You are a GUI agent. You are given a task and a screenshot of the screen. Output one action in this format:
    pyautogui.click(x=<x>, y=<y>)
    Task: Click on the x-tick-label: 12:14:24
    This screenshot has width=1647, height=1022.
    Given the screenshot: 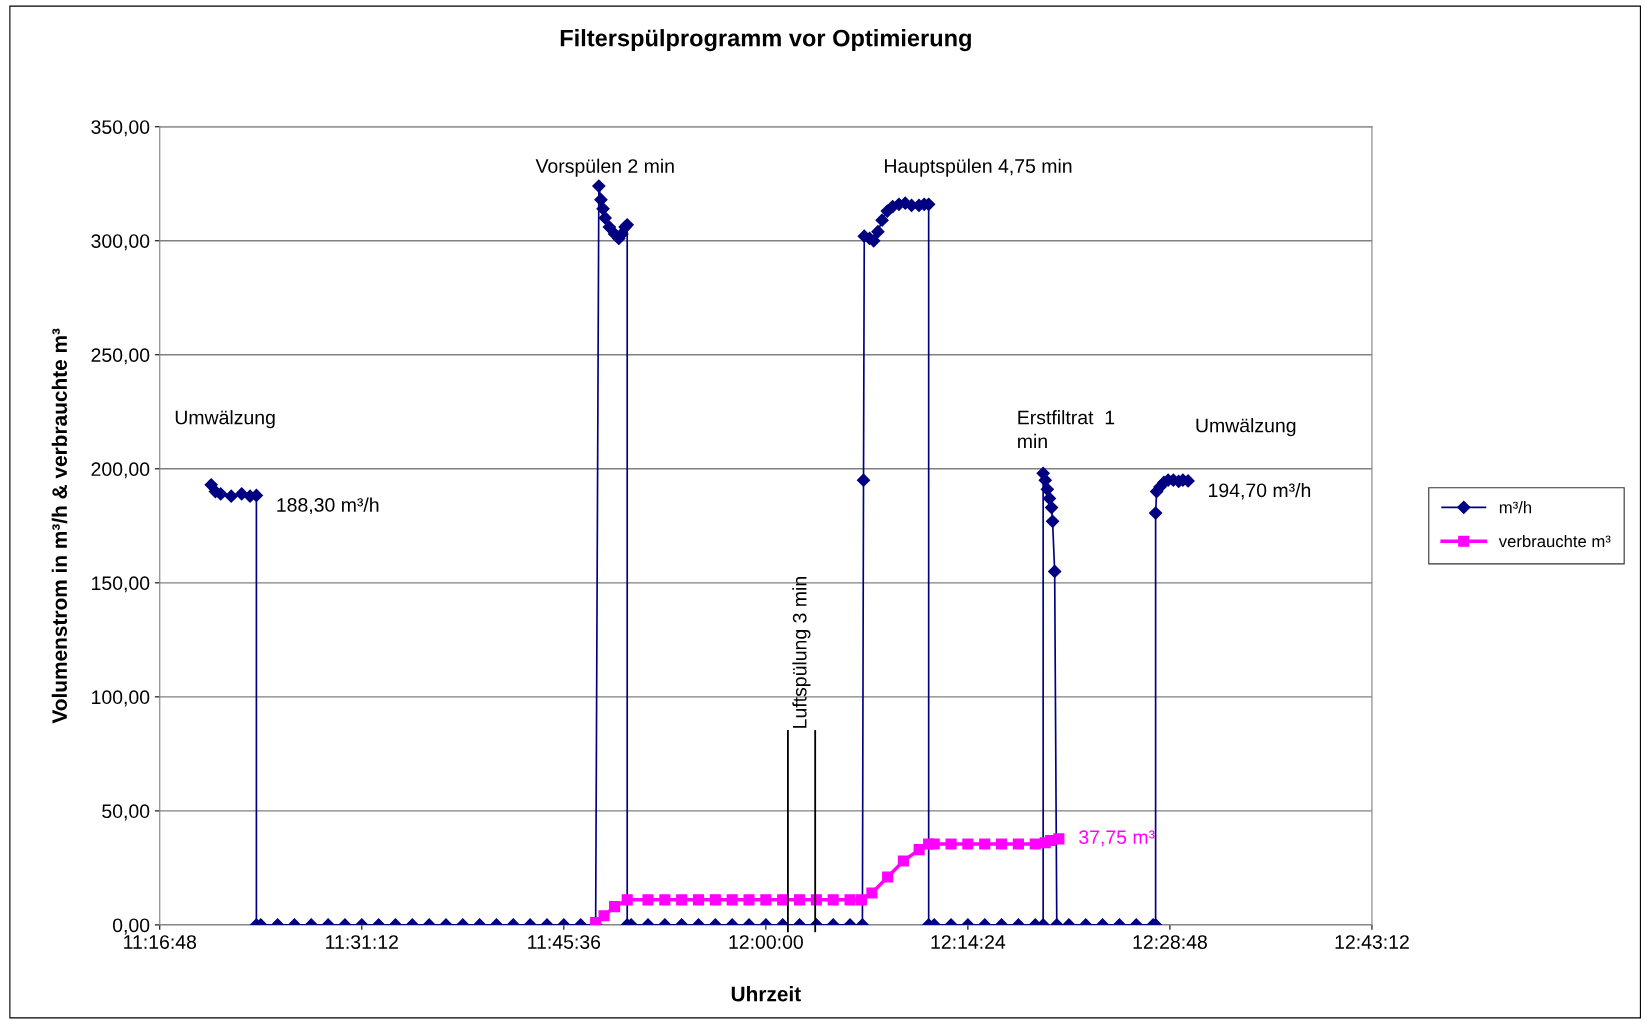 What is the action you would take?
    pyautogui.click(x=968, y=942)
    